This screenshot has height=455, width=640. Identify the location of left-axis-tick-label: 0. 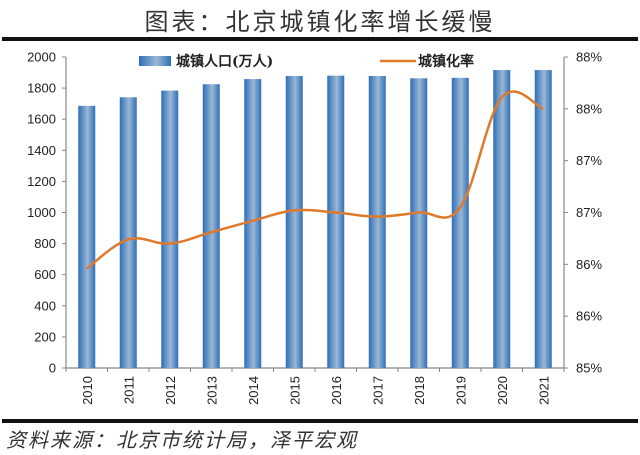
(52, 368).